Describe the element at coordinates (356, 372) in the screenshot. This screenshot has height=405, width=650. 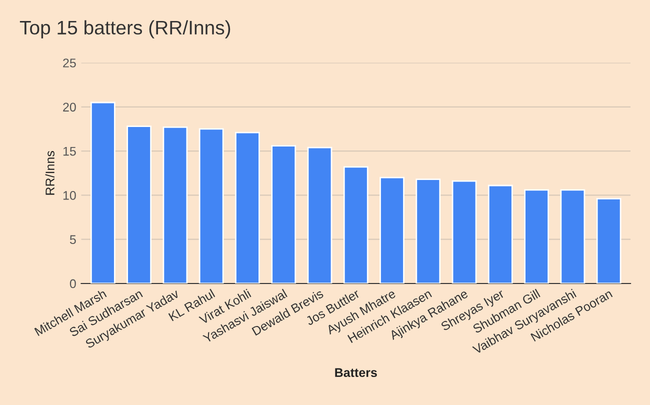
I see `x-axis-title: Batters` at that location.